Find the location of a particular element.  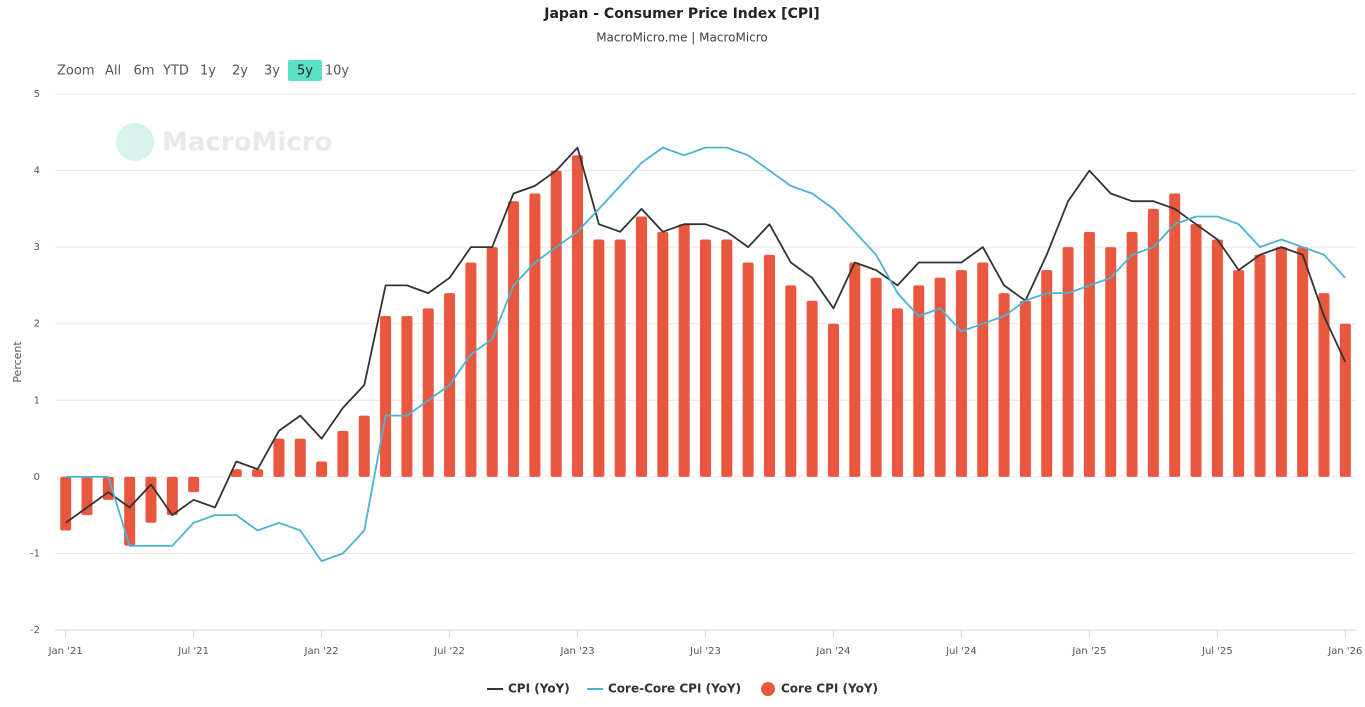

x-tick-label: Jan '22 is located at coordinates (321, 651).